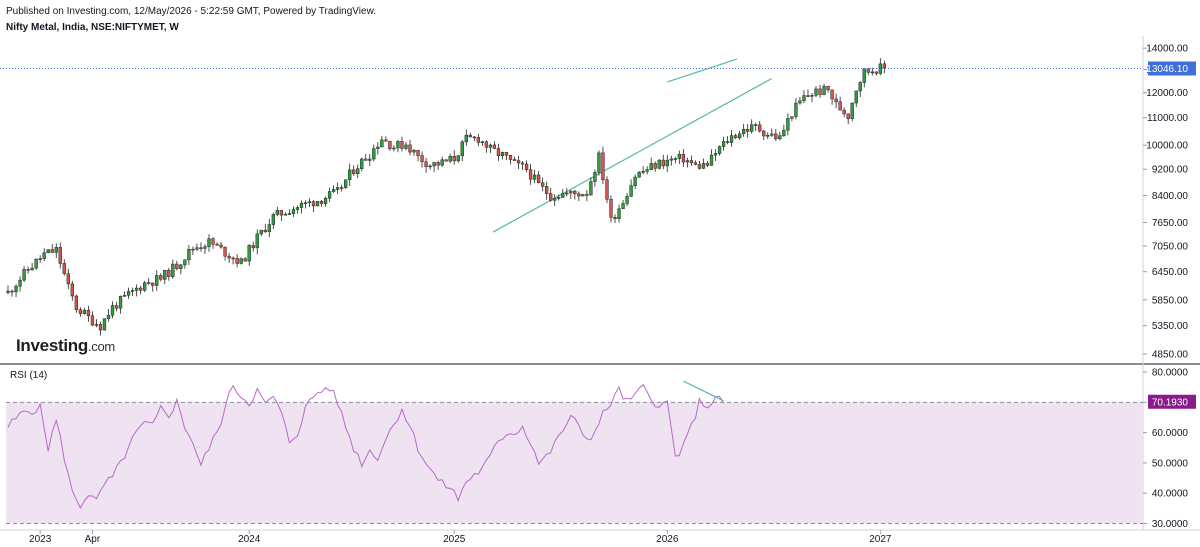 This screenshot has width=1200, height=547. Describe the element at coordinates (1172, 401) in the screenshot. I see `rsi-value-tag` at that location.